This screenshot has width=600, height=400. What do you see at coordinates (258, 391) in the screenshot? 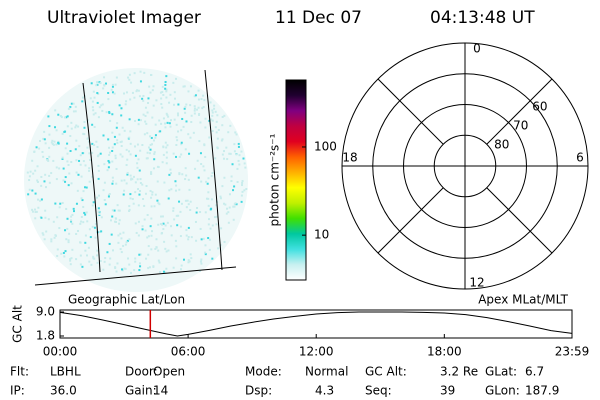
I see `info-label: Dsp:` at bounding box center [258, 391].